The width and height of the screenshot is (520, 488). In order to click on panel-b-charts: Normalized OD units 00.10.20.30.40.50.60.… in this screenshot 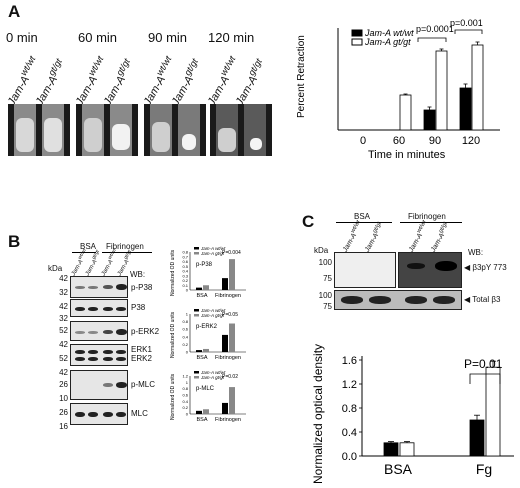, I will do `click(208, 334)`.